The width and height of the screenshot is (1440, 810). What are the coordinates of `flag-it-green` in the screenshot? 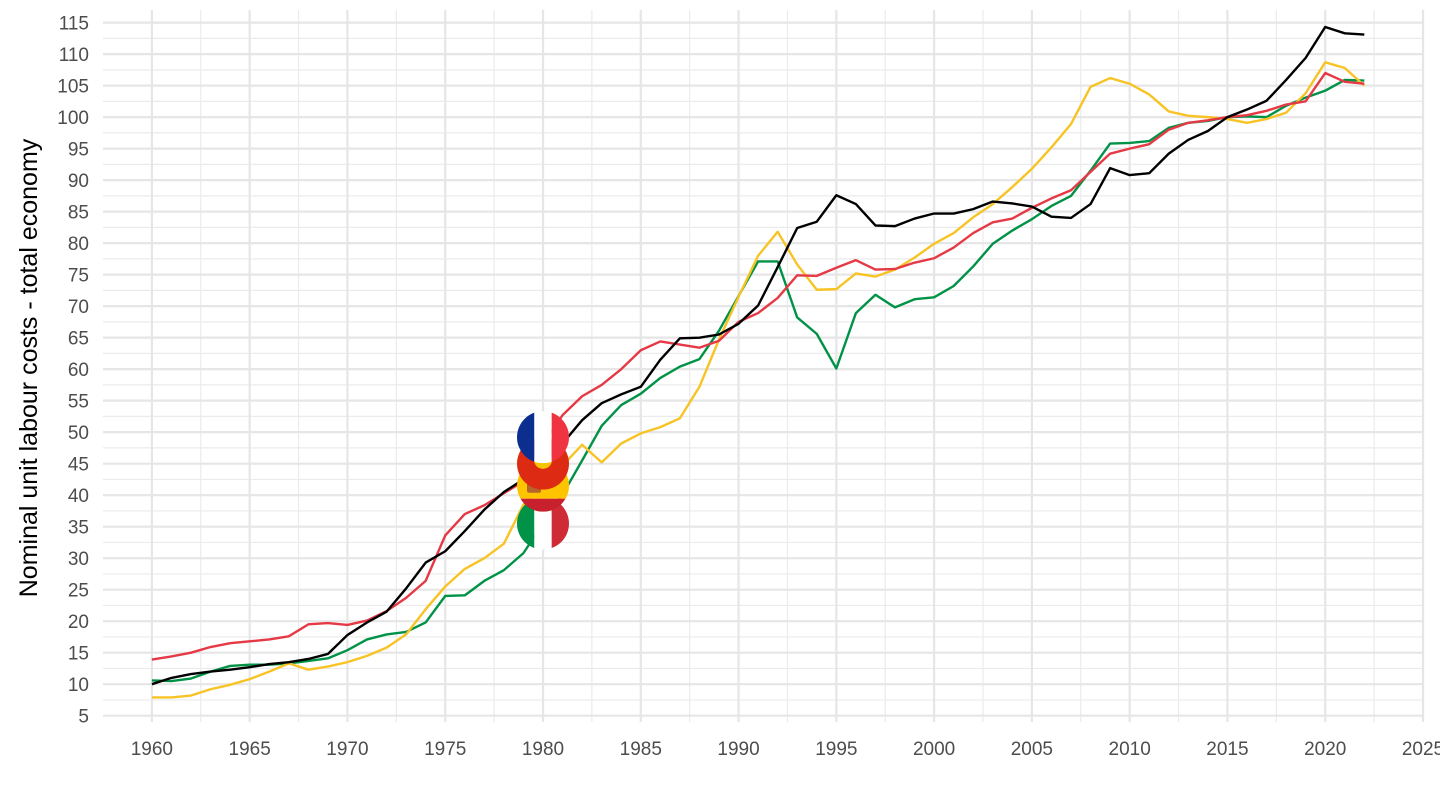 It's located at (526, 523).